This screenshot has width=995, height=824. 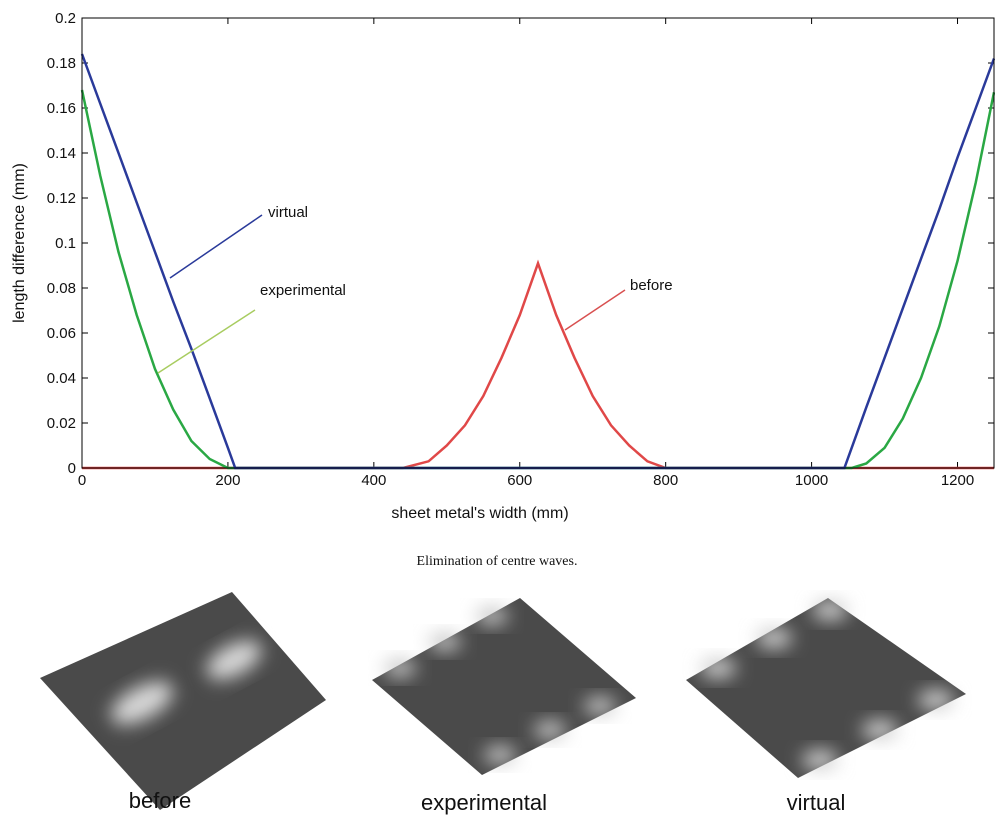 I want to click on y-axis-label: length difference (mm), so click(x=19, y=243).